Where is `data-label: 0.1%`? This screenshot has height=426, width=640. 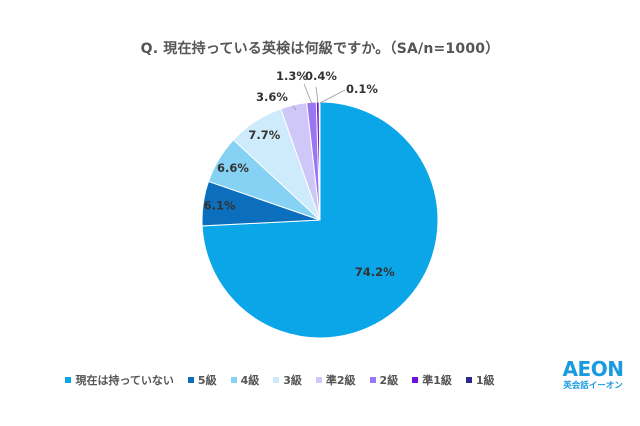 data-label: 0.1% is located at coordinates (362, 89).